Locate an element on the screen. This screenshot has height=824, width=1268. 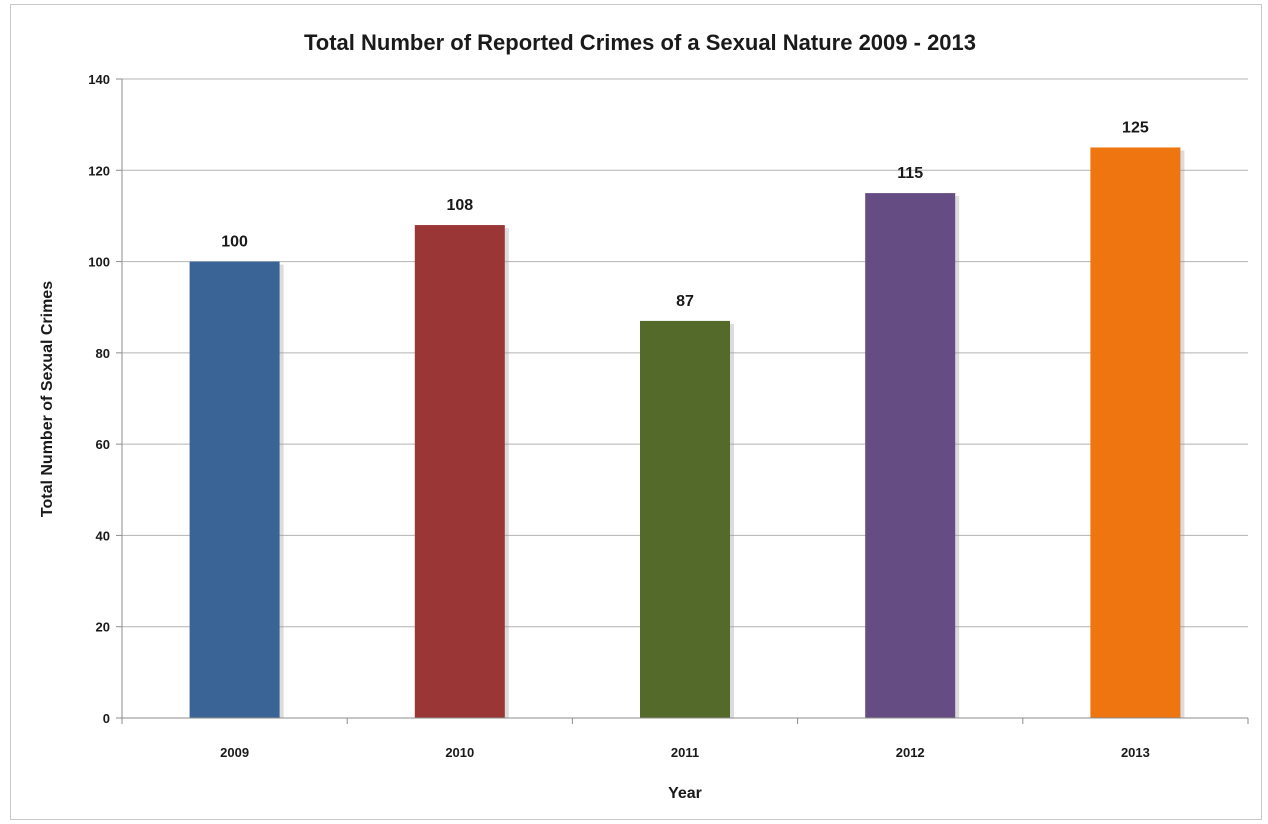
x-tick-label: 2009 is located at coordinates (234, 752).